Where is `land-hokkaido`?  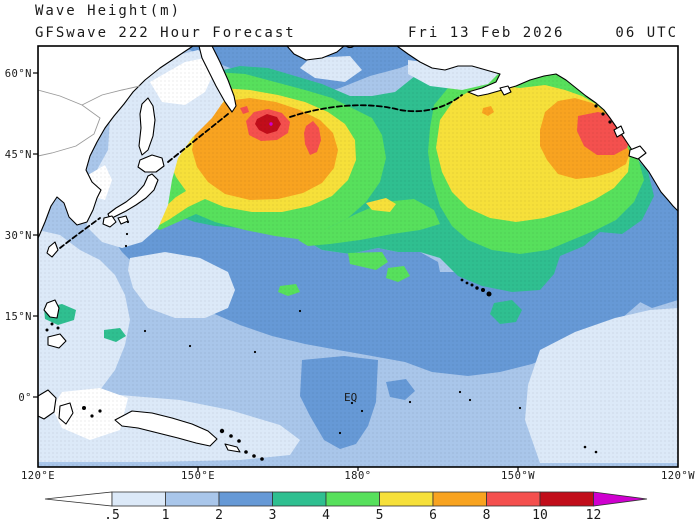
land-hokkaido is located at coordinates (151, 163).